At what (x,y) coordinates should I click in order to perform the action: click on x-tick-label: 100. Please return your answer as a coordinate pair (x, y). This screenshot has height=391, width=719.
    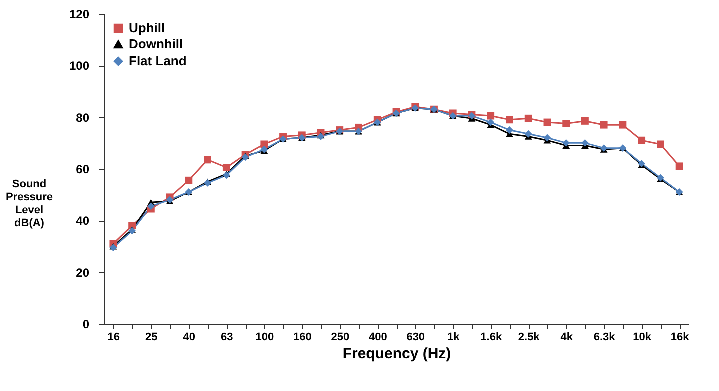
    Looking at the image, I should click on (265, 338).